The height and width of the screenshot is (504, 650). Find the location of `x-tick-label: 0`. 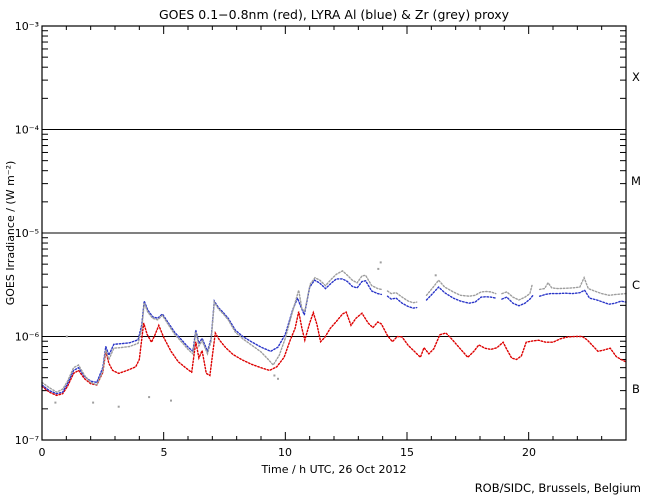

x-tick-label: 0 is located at coordinates (42, 452).